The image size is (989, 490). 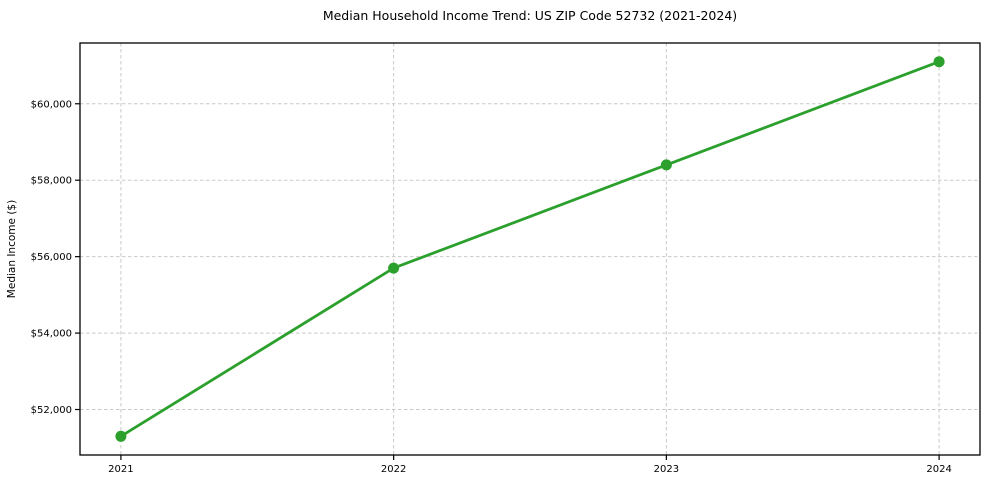 What do you see at coordinates (12, 249) in the screenshot?
I see `y-axis-label: Median Income ($)` at bounding box center [12, 249].